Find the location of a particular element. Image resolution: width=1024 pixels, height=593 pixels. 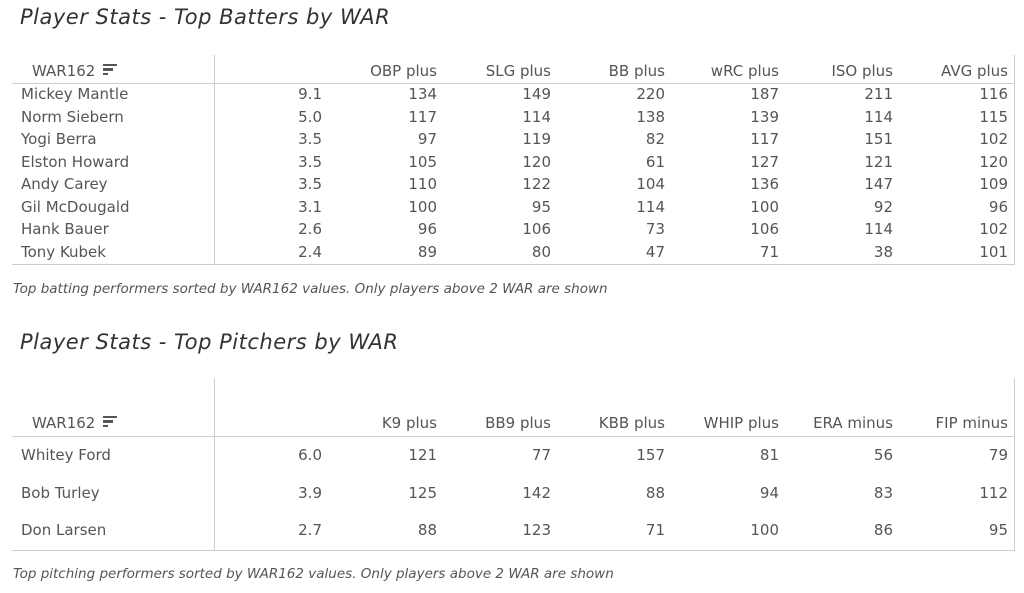

column-header: SLG plus is located at coordinates (496, 71).